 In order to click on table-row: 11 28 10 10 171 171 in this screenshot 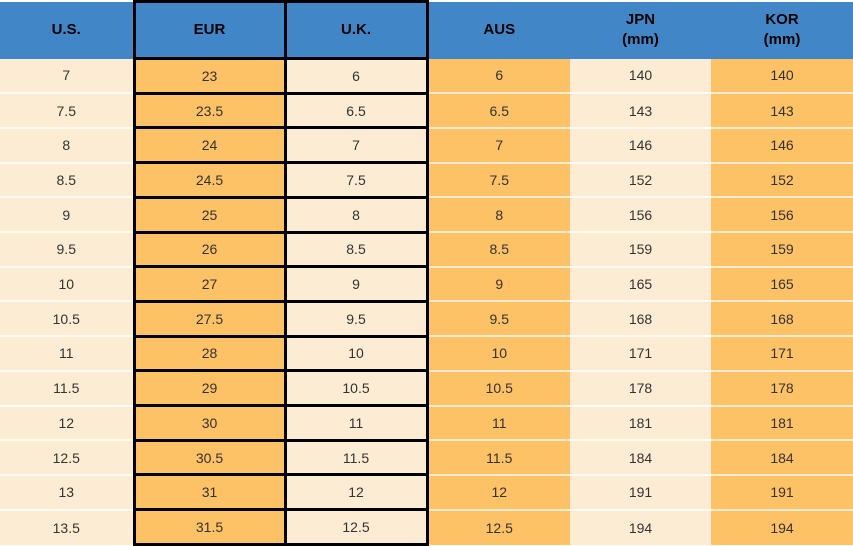, I will do `click(426, 353)`.